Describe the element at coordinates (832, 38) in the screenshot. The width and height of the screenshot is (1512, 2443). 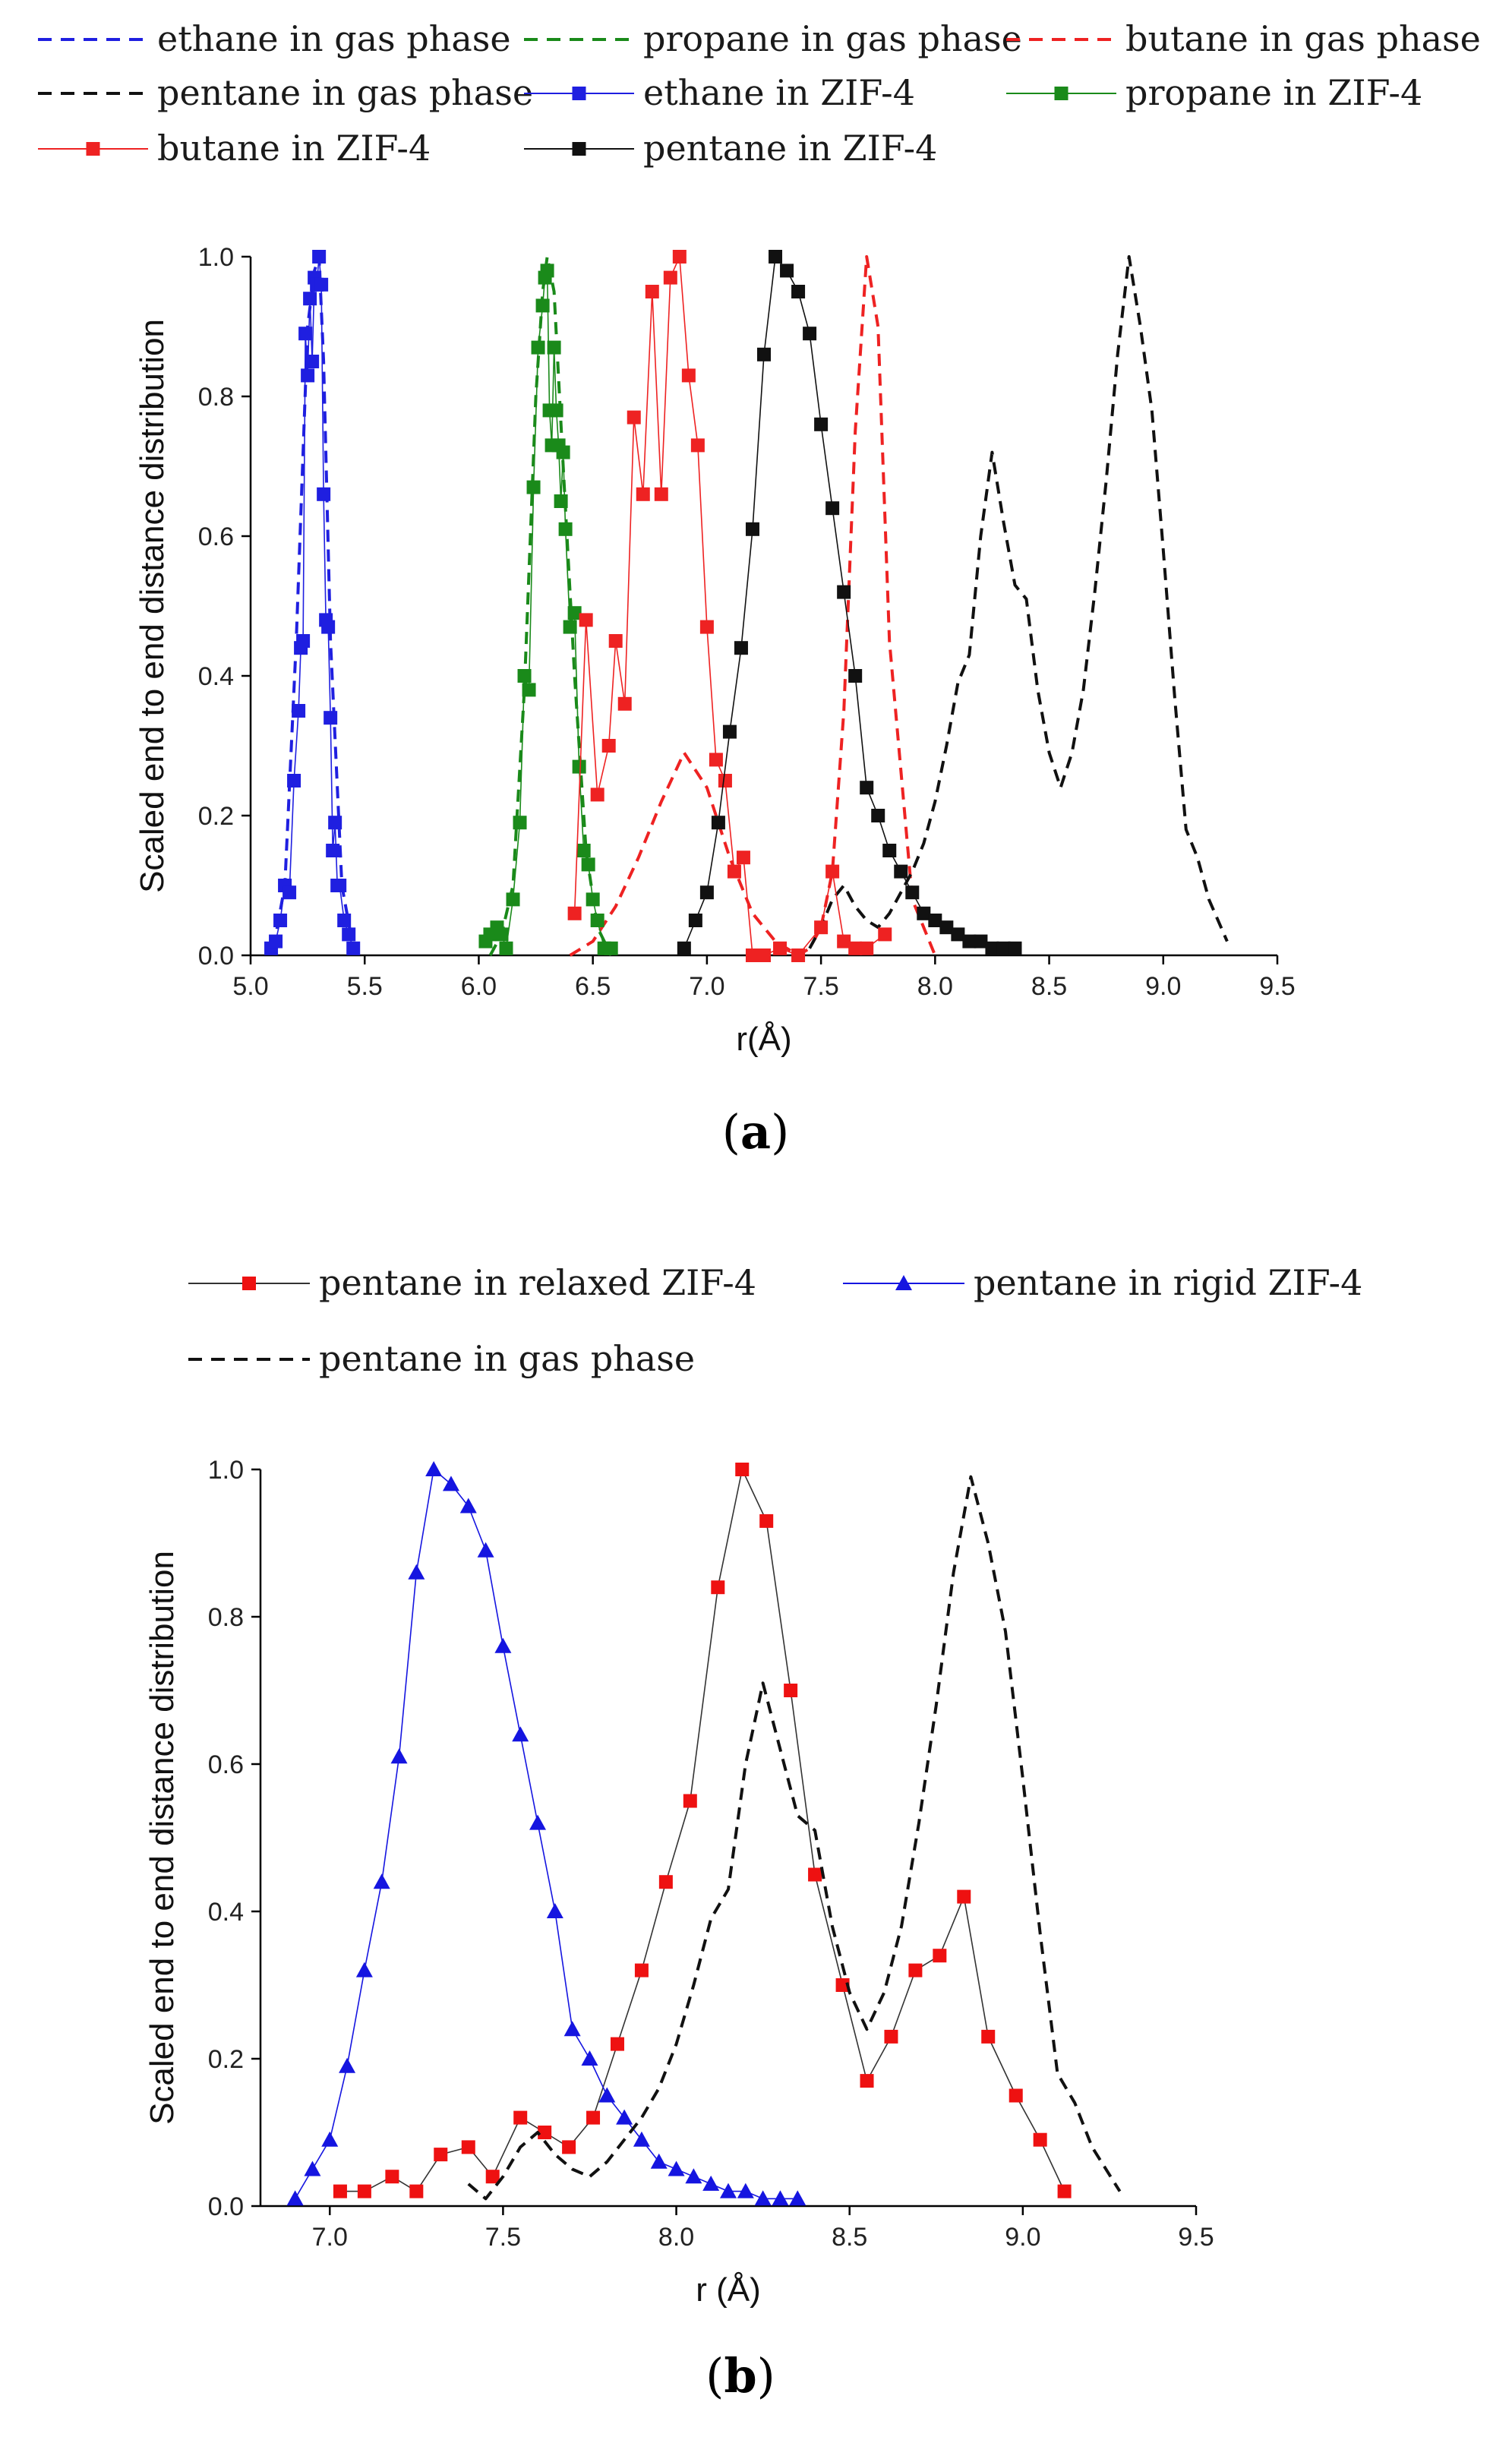
I see `legend-label: propane in gas phase` at that location.